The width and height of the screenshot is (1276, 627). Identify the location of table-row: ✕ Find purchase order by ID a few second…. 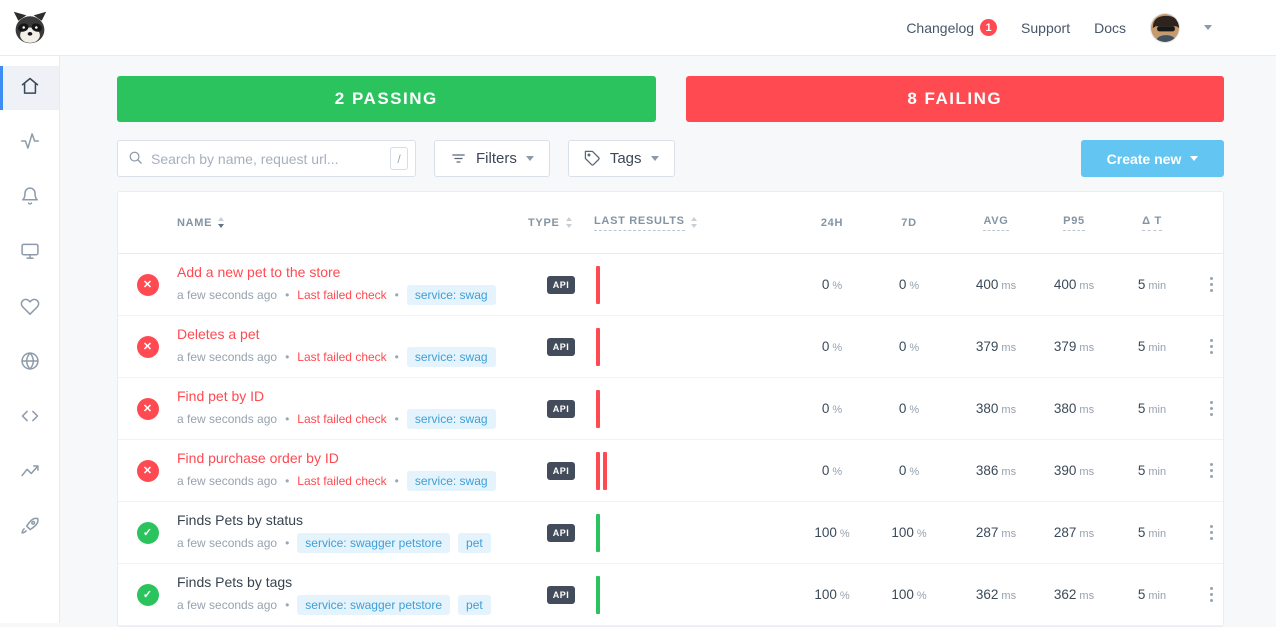
(670, 471).